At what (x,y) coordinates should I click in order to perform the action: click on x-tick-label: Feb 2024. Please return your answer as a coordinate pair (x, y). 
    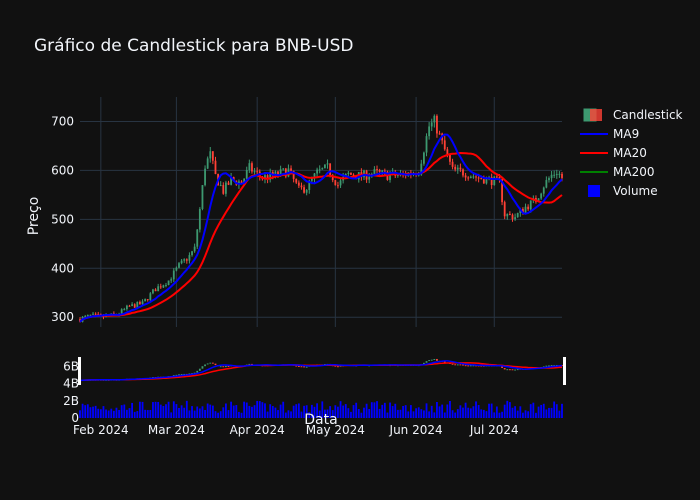
    Looking at the image, I should click on (101, 430).